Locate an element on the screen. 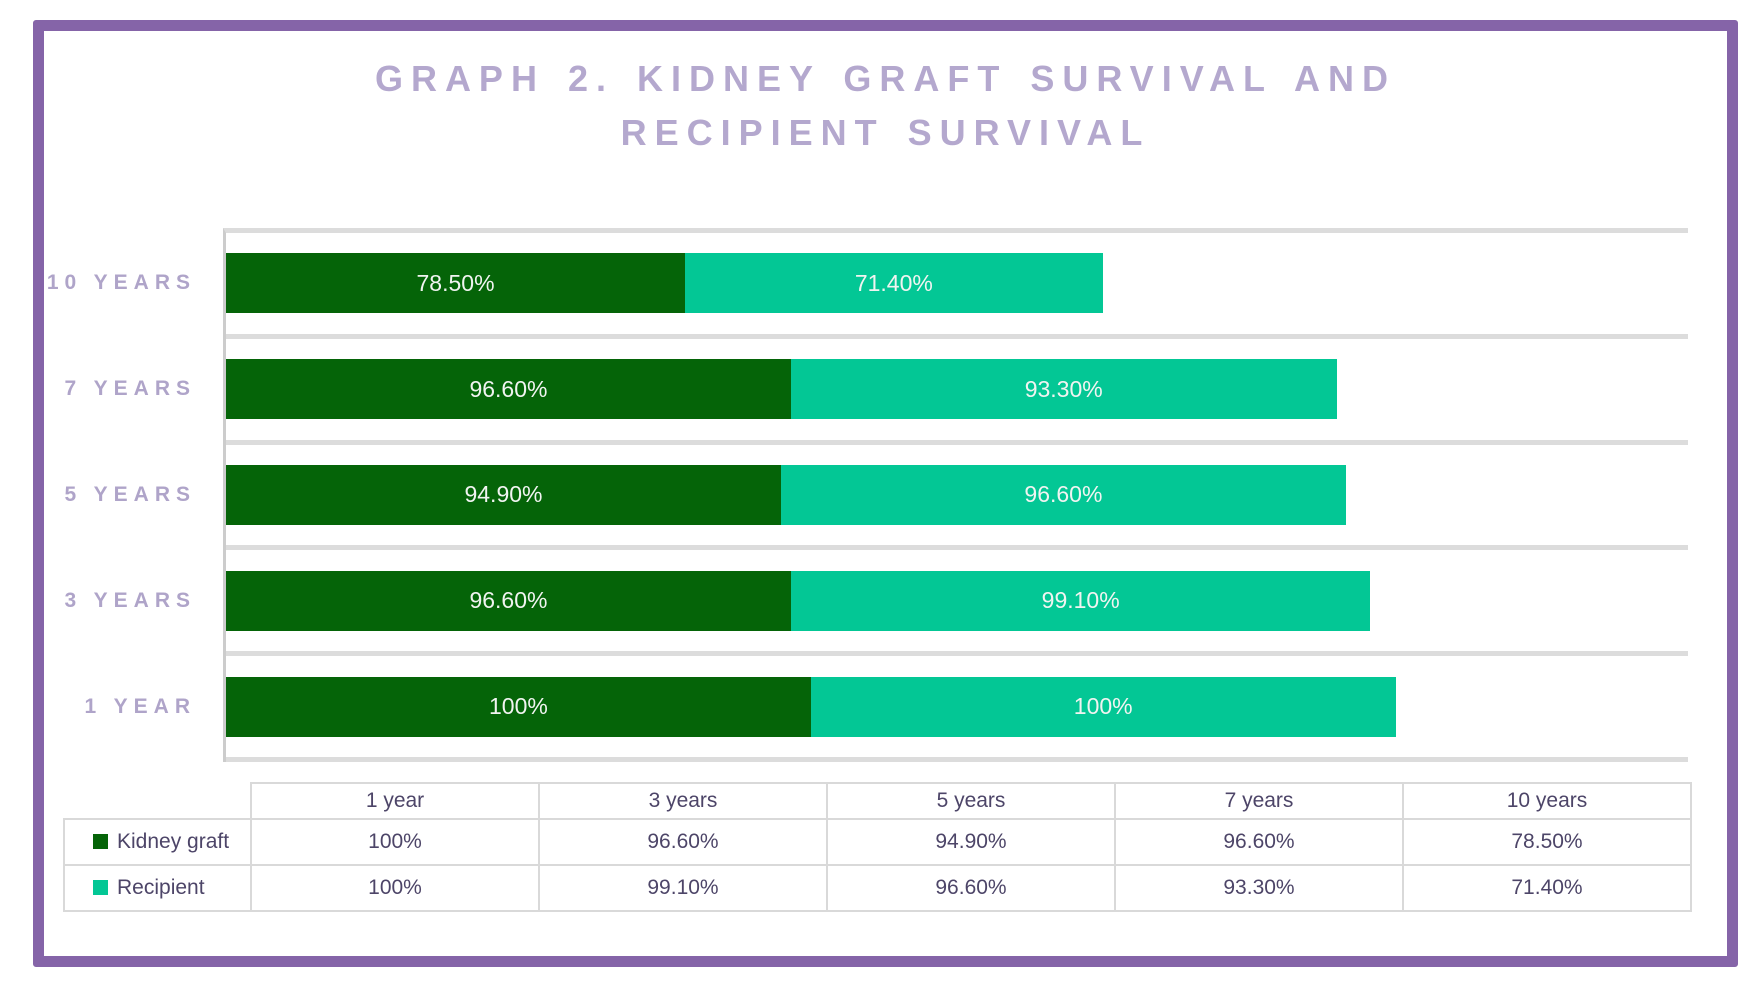  data-table-header-row: 1 year 3 years 5 years 7 years 10 years is located at coordinates (878, 801).